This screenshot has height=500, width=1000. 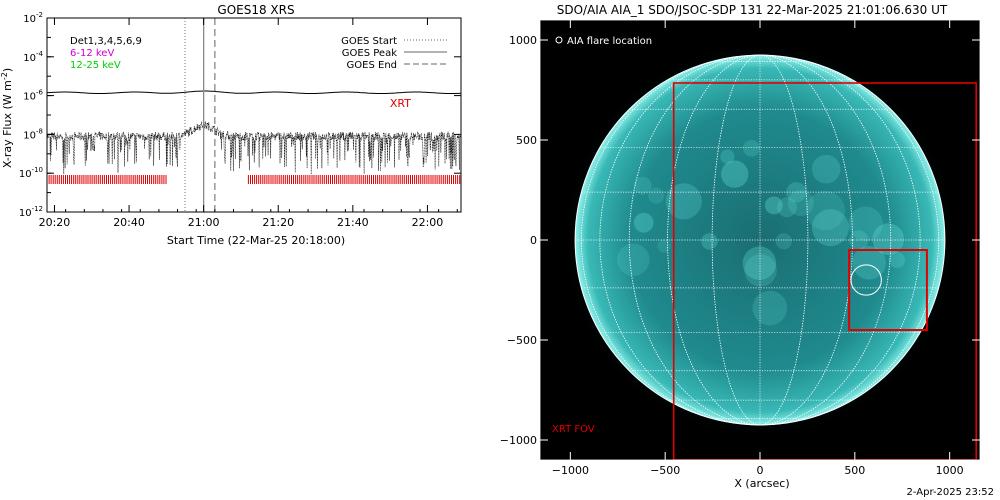 I want to click on x-tick-label: 500, so click(x=854, y=470).